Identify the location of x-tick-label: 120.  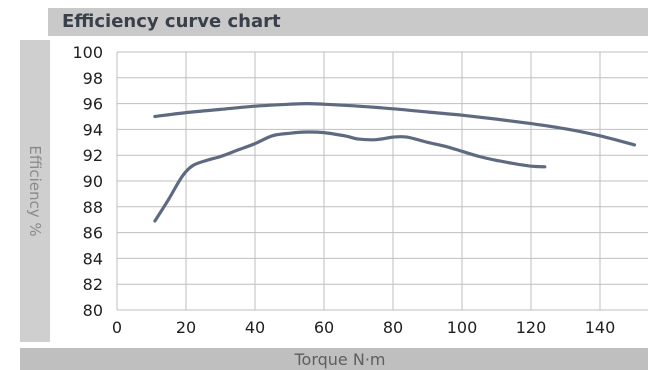
(531, 327).